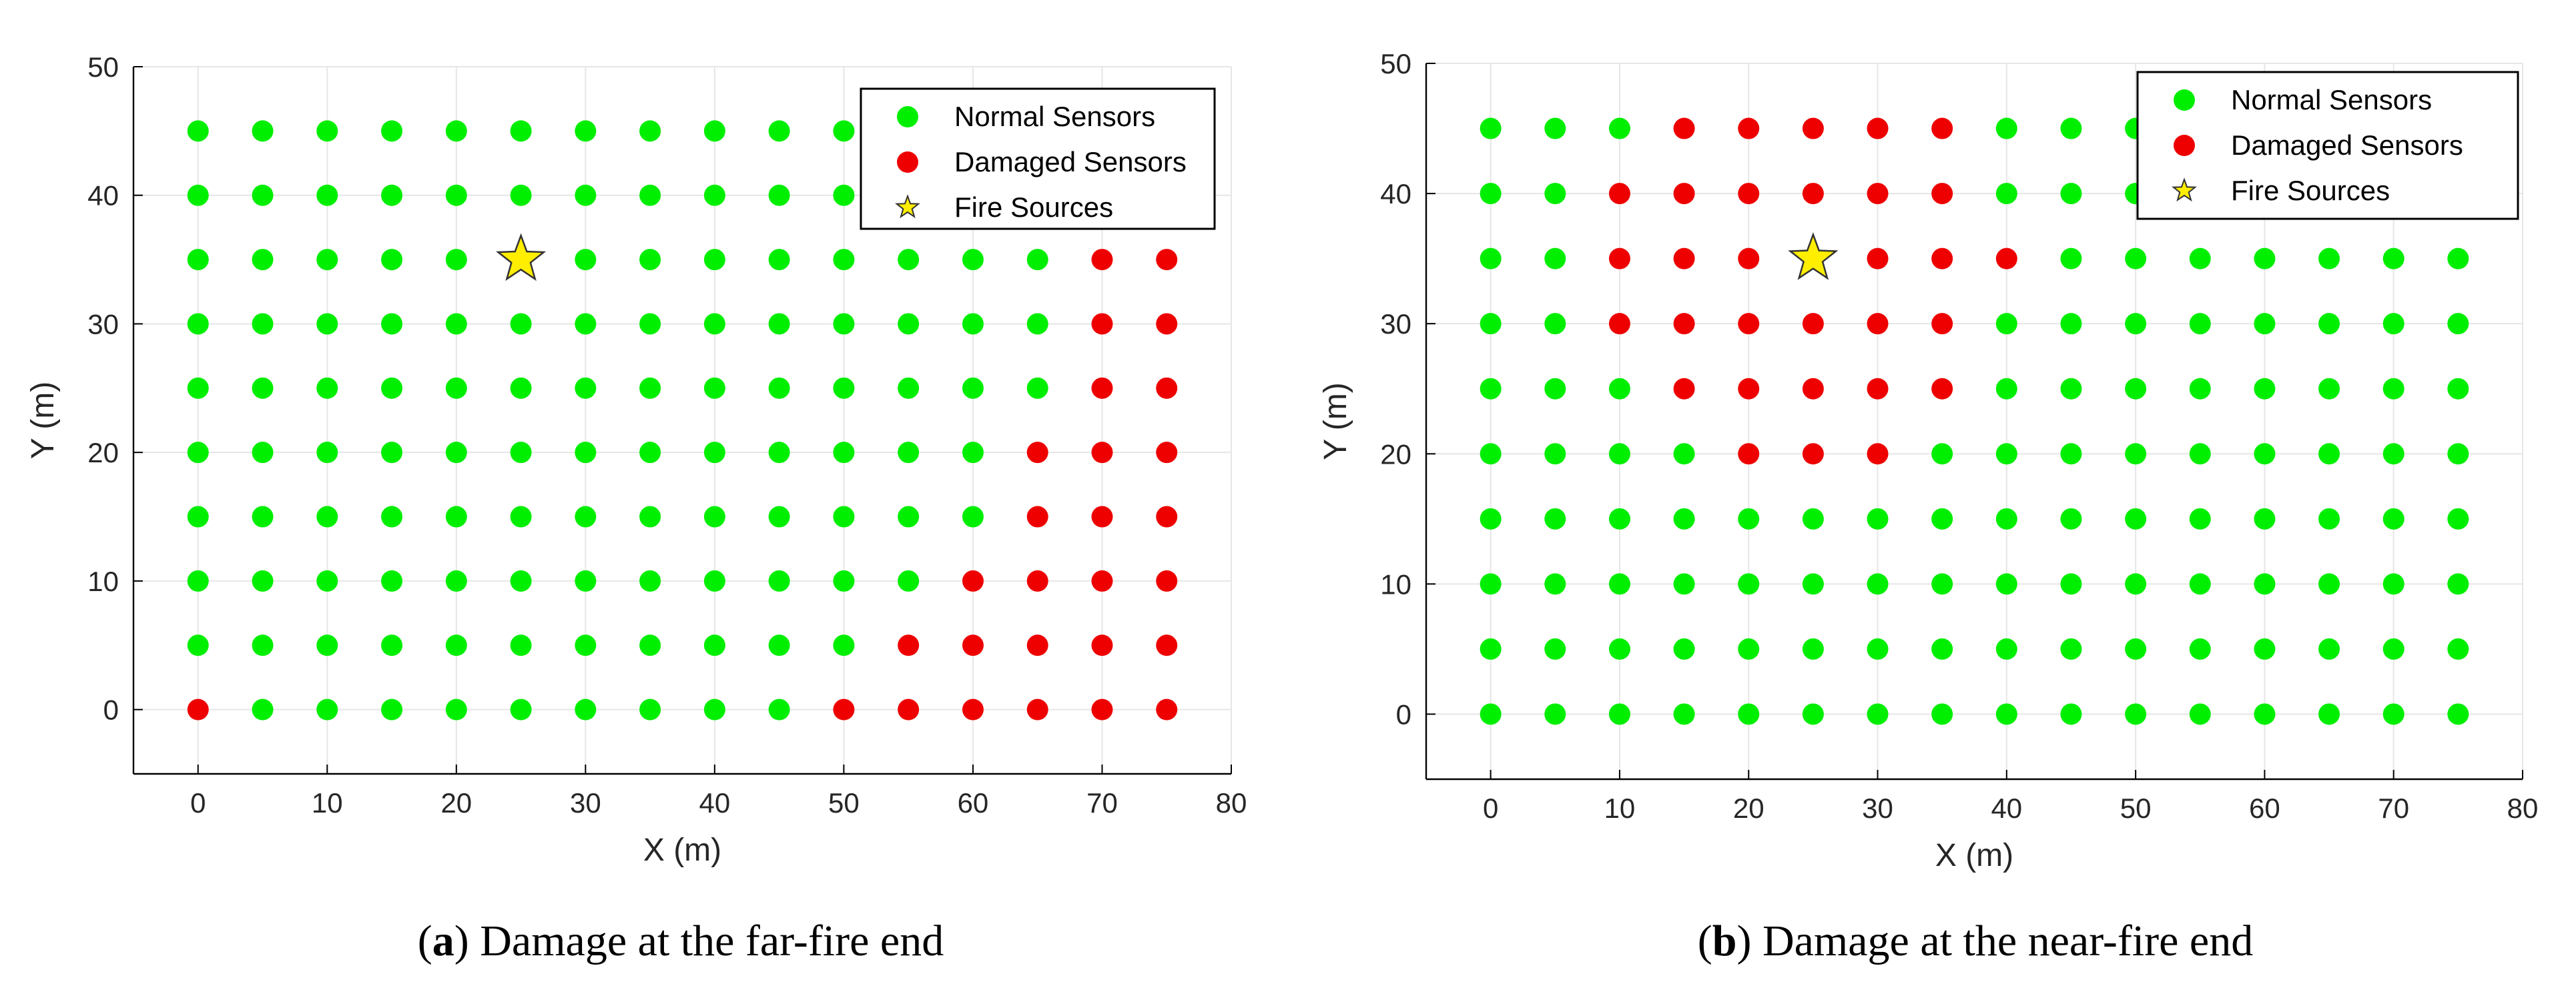 This screenshot has height=982, width=2576. I want to click on legend-label: Damaged Sensors, so click(2347, 145).